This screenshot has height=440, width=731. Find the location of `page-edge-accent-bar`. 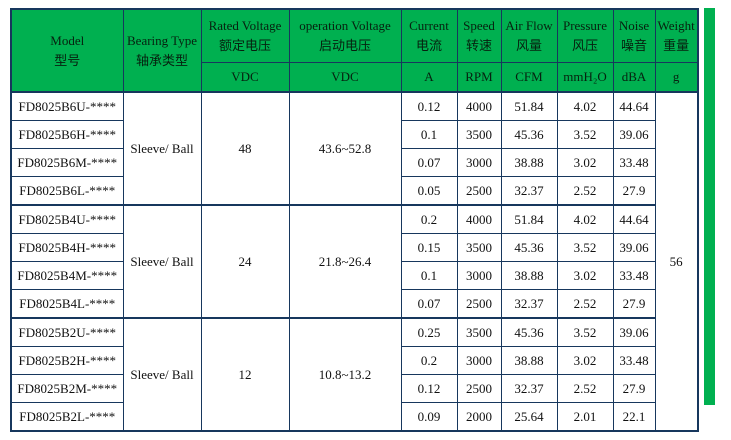

page-edge-accent-bar is located at coordinates (709, 206).